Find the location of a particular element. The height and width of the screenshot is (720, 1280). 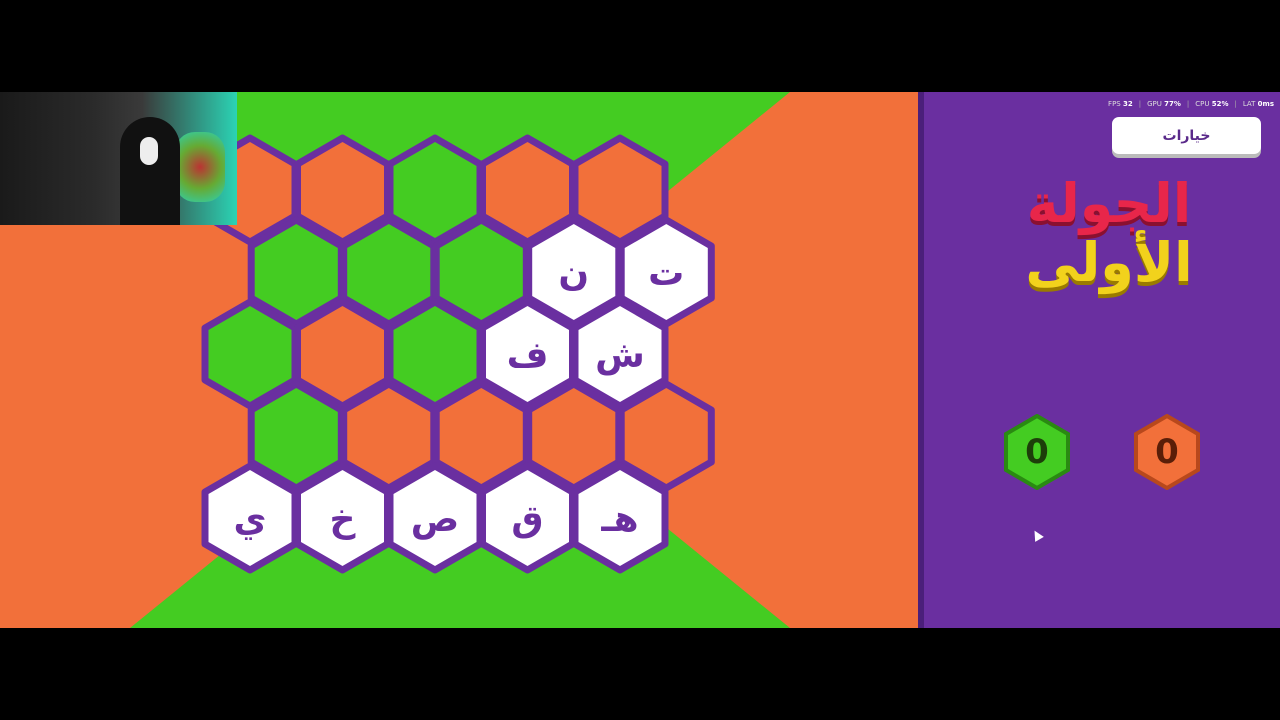

hex-letter: ق is located at coordinates (527, 519).